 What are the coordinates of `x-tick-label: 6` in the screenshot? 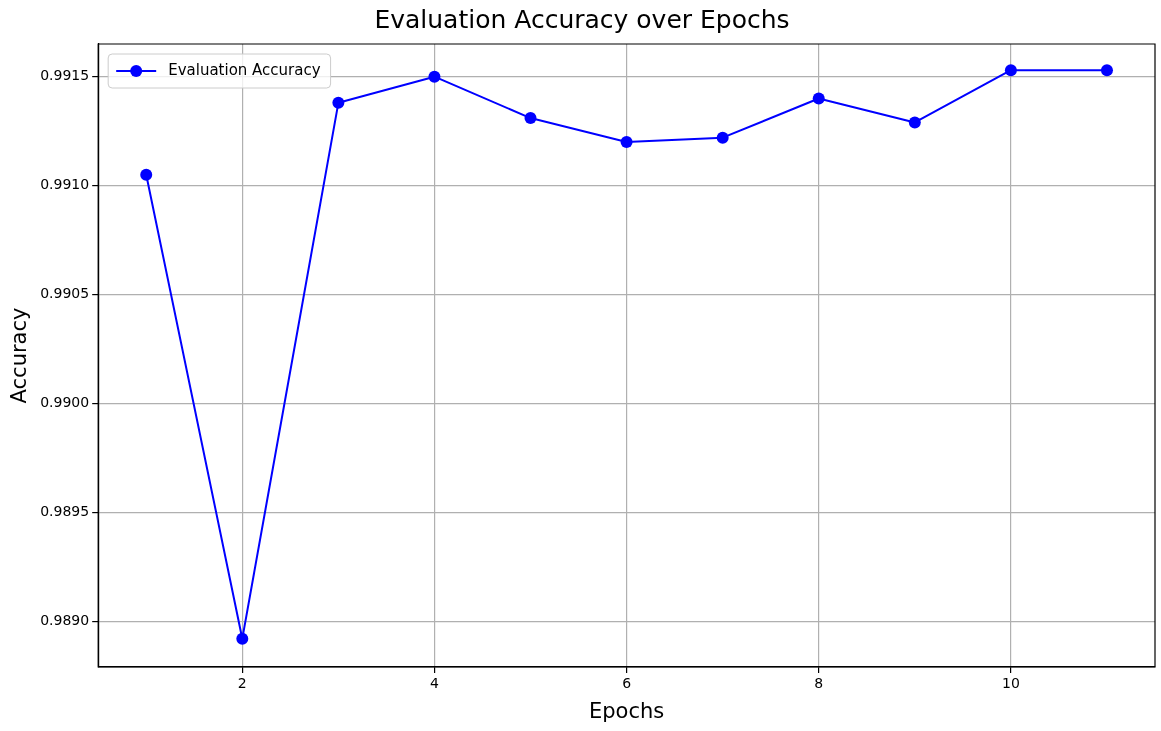 It's located at (627, 683).